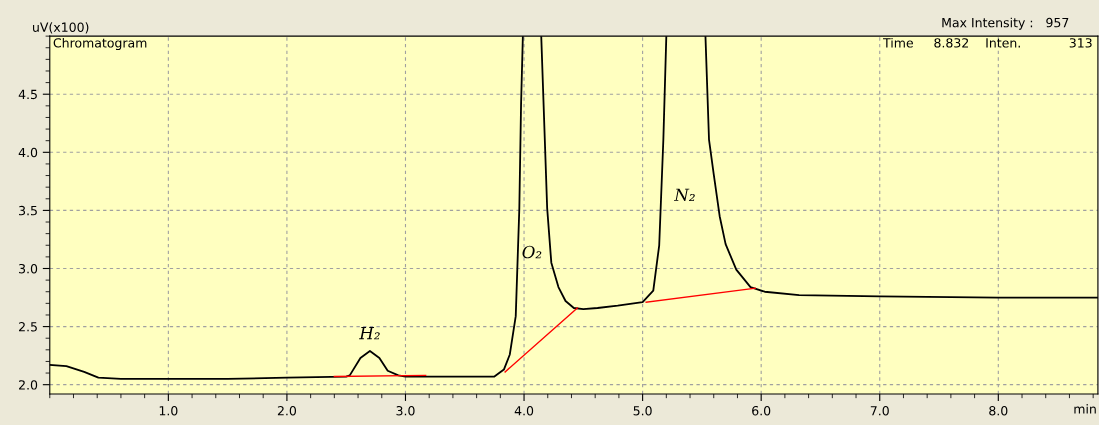  What do you see at coordinates (951, 42) in the screenshot?
I see `annotation: Time 8.832 Inten.` at bounding box center [951, 42].